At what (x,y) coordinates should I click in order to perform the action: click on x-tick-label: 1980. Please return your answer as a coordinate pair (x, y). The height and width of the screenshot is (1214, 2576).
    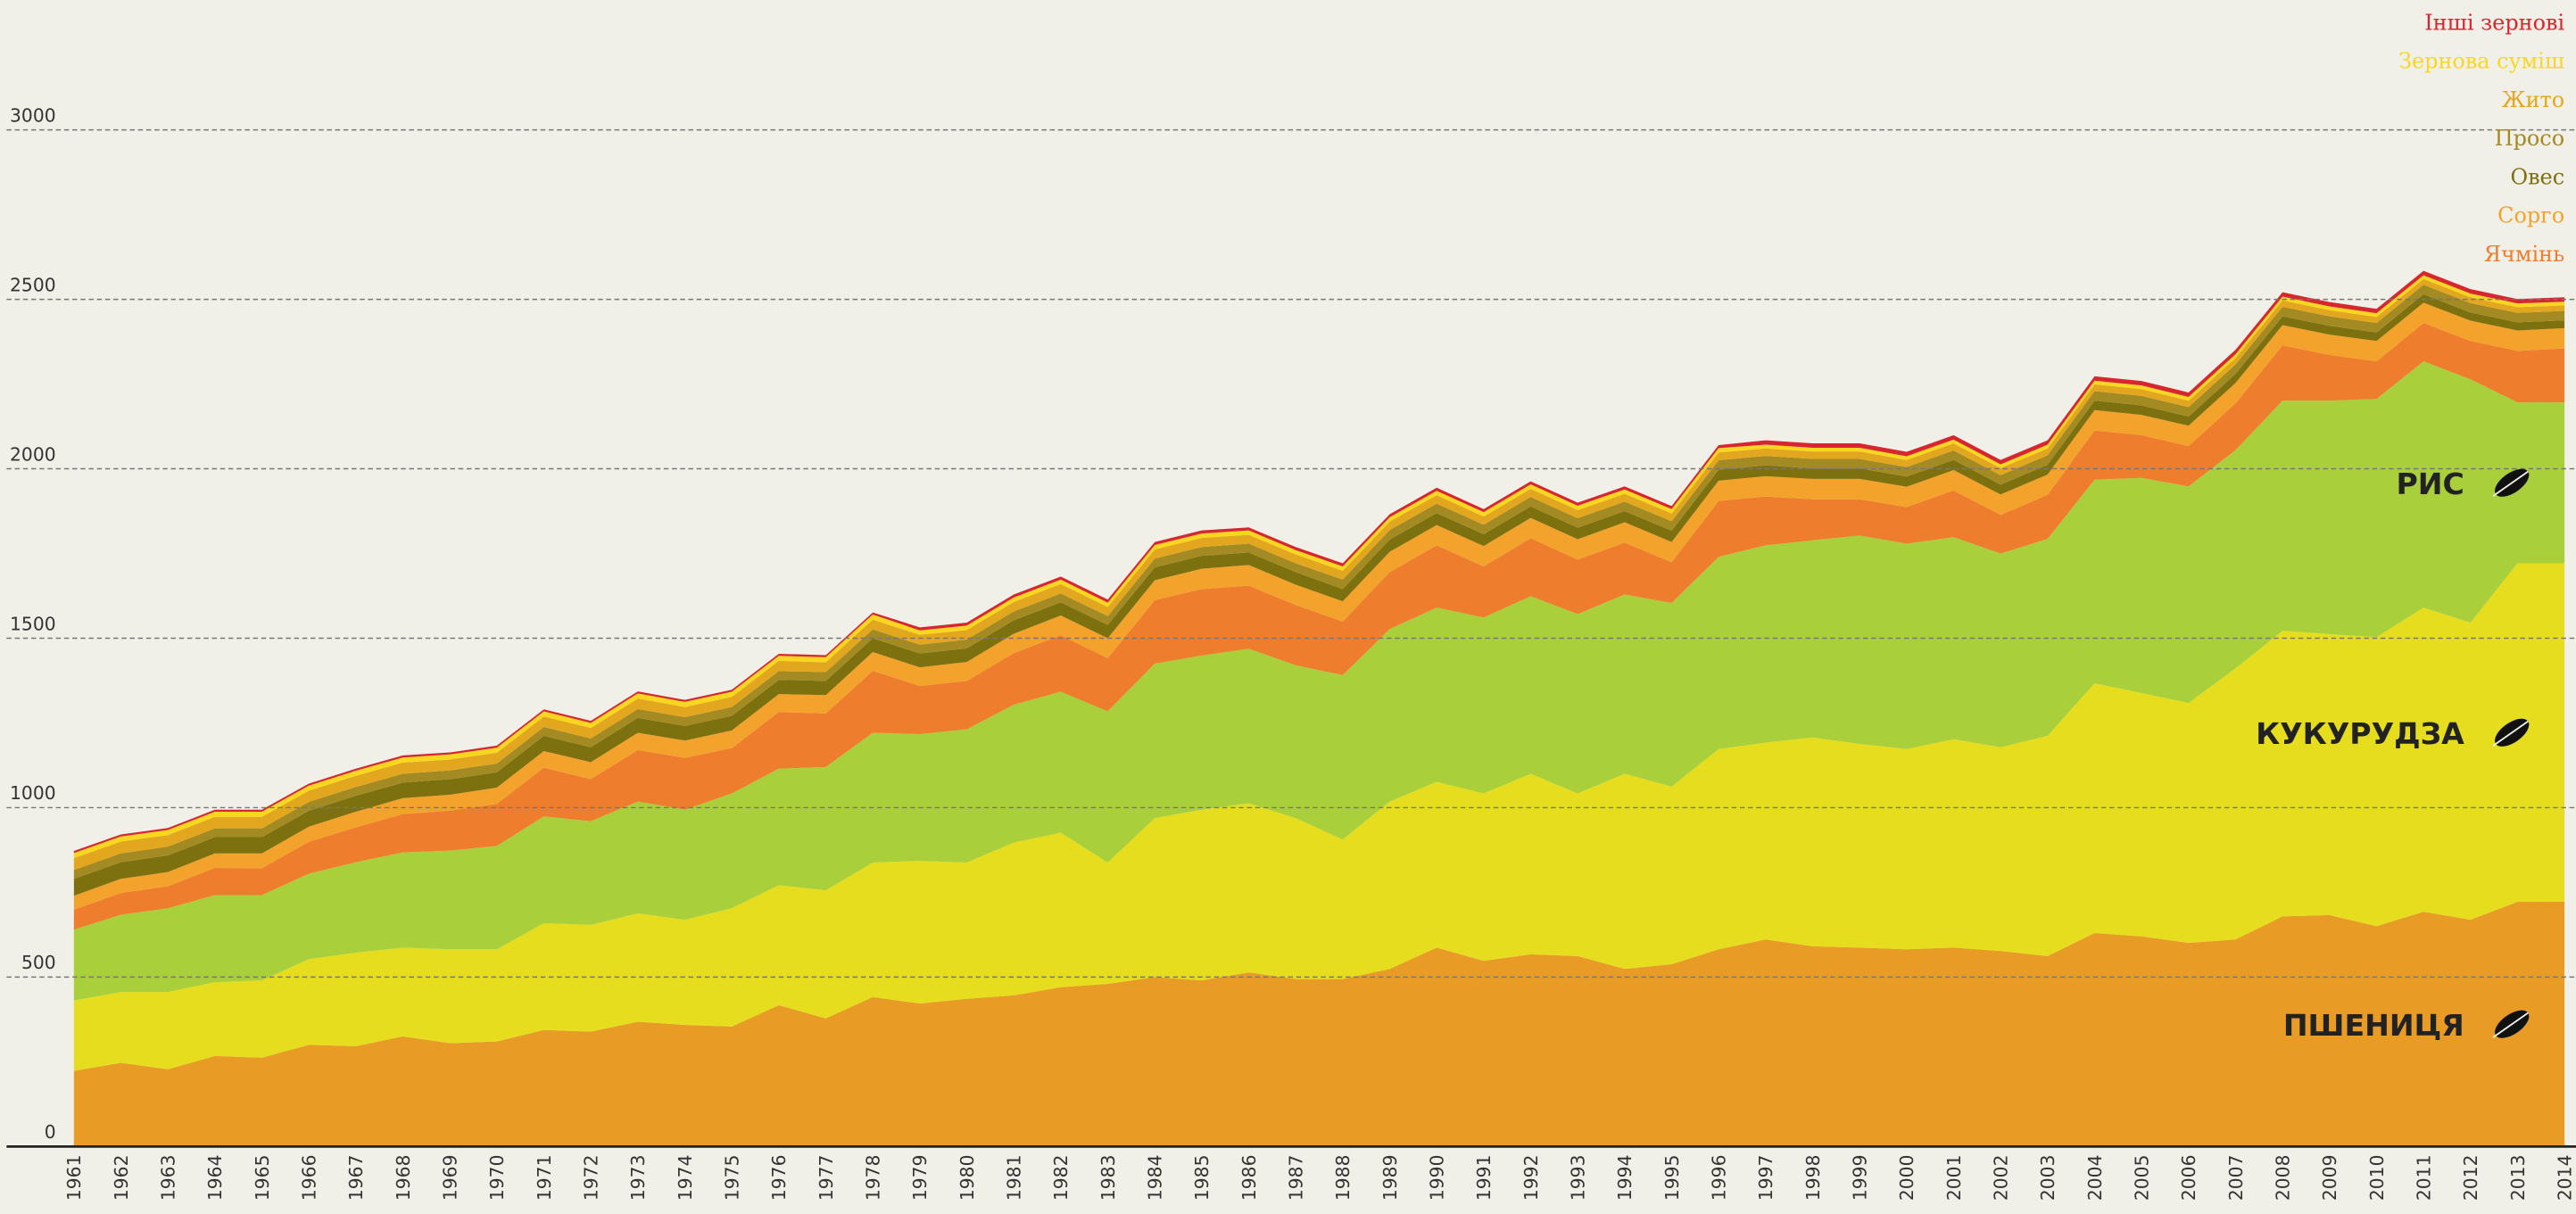
    Looking at the image, I should click on (968, 1178).